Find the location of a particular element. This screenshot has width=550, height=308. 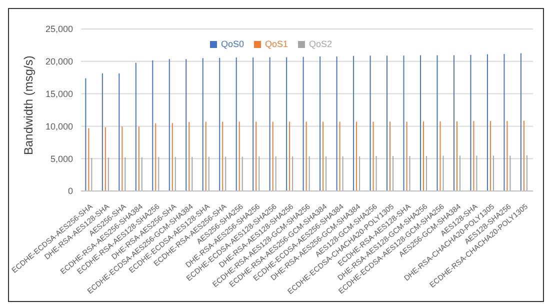

y-tick-label: 25,000 is located at coordinates (59, 29).